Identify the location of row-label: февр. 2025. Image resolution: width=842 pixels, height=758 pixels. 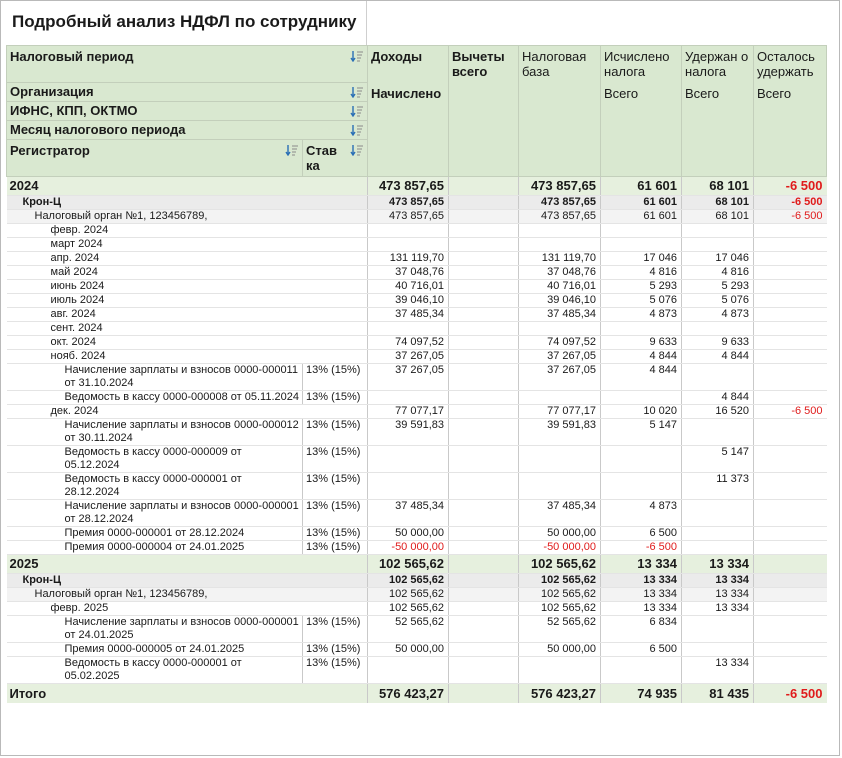
(187, 608).